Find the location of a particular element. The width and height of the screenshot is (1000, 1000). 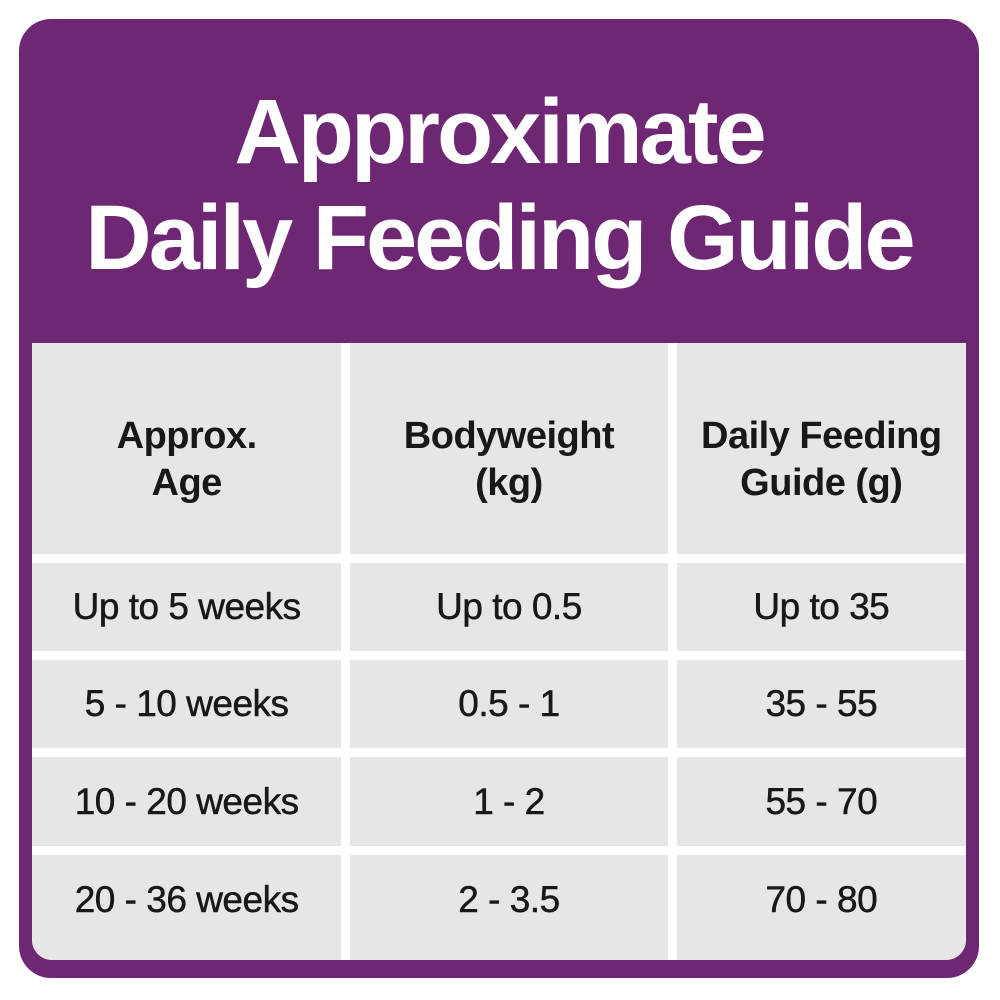

table-cell-bodyweight-row4: 2 - 3.5 is located at coordinates (509, 907).